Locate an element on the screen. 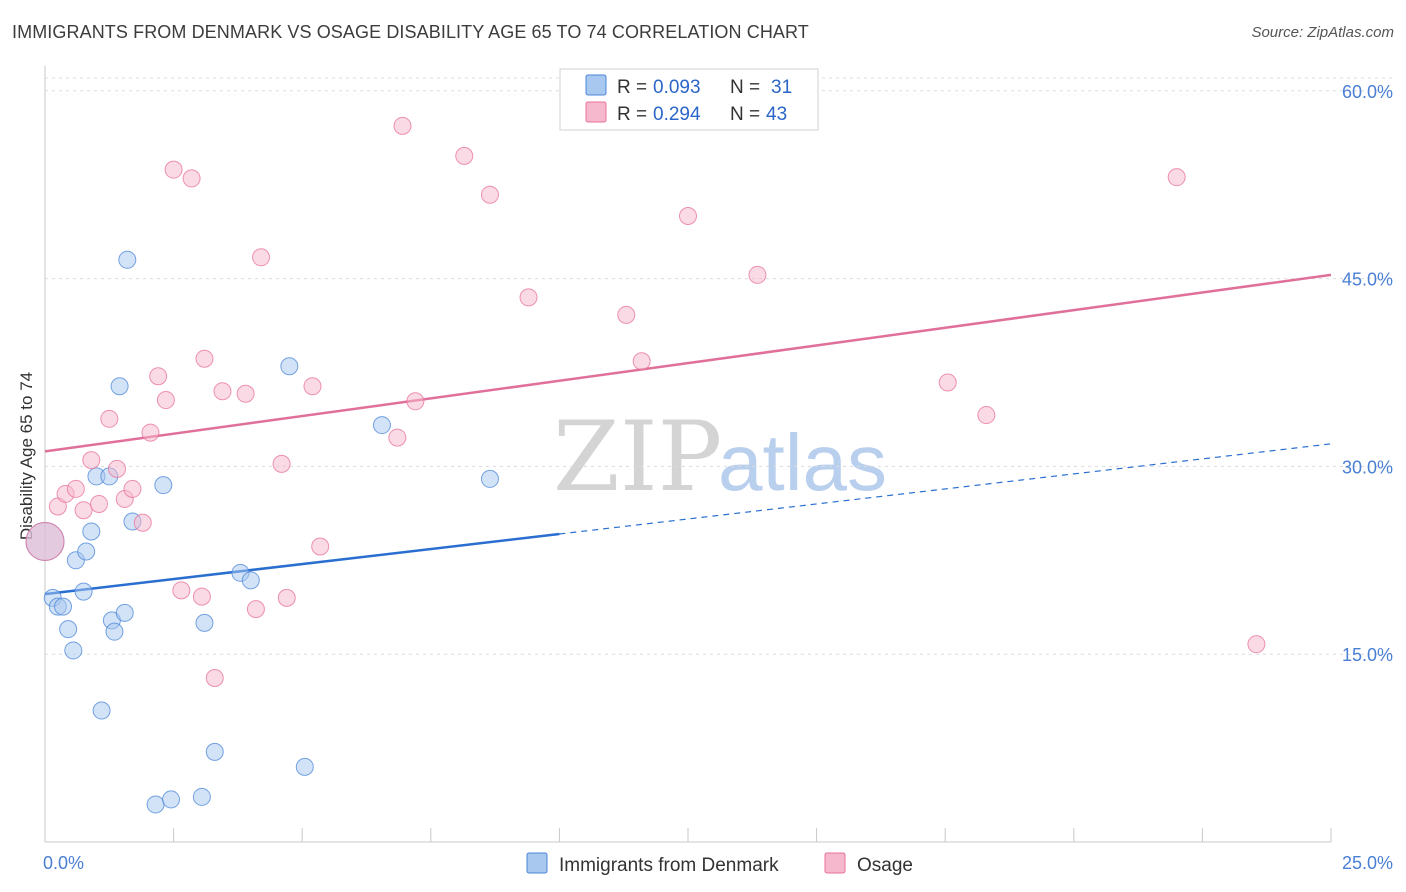 Image resolution: width=1406 pixels, height=892 pixels. legend-swatch-osage is located at coordinates (596, 112).